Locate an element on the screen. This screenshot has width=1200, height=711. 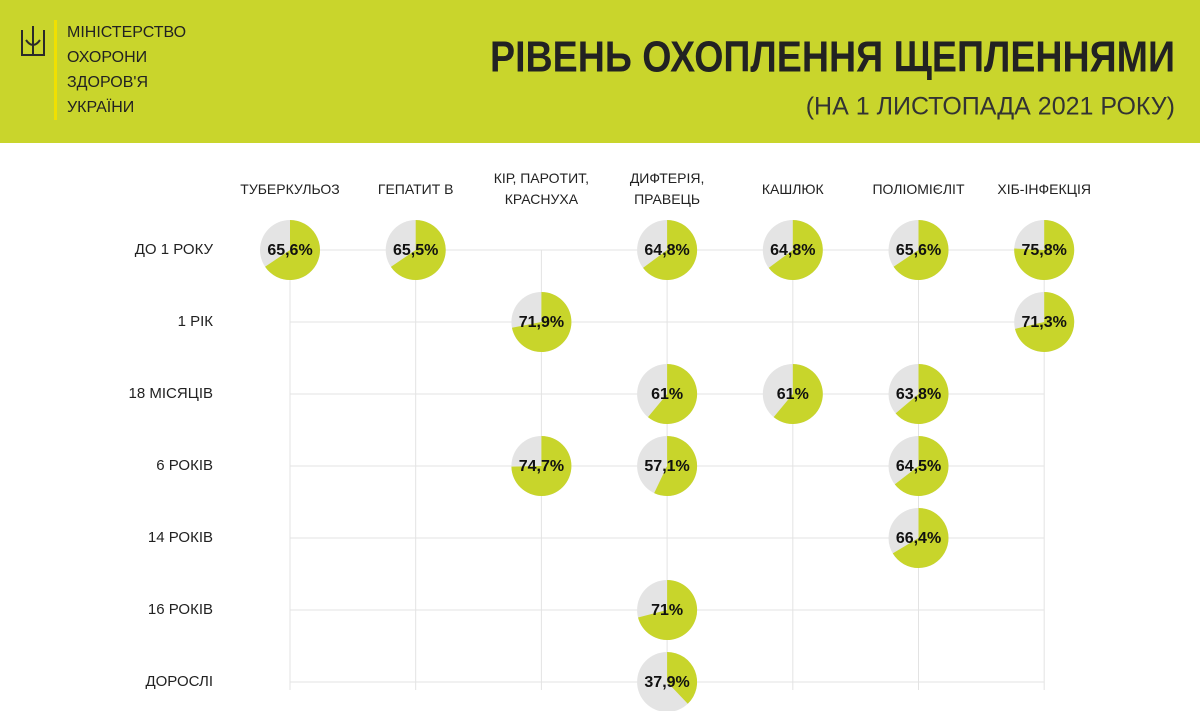
row-label: 14 РОКІВ is located at coordinates (180, 537).